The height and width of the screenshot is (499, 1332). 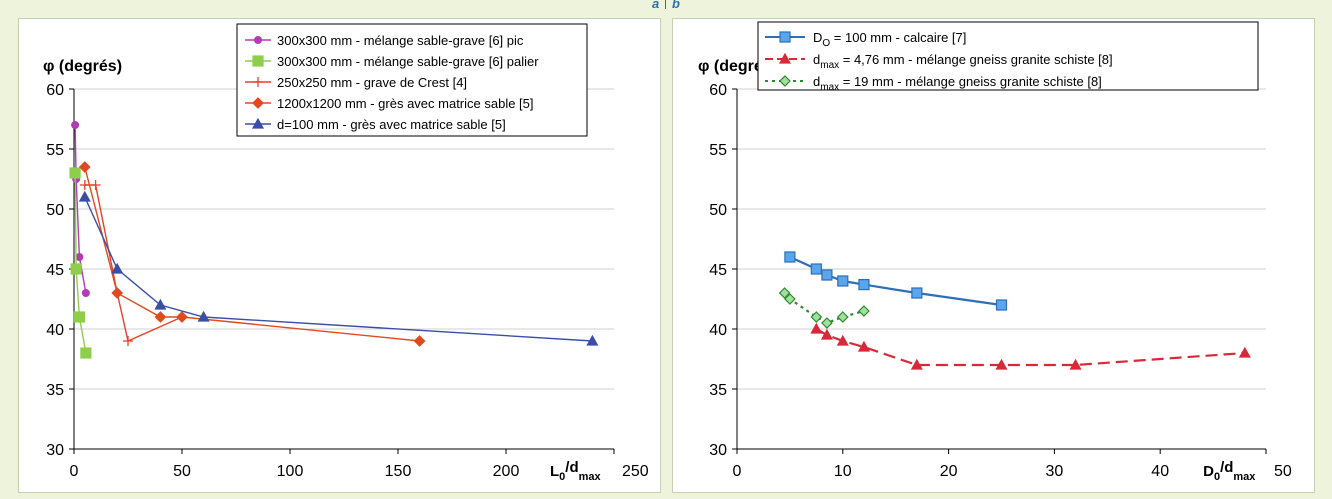 What do you see at coordinates (949, 471) in the screenshot?
I see `x-tick-label: 20` at bounding box center [949, 471].